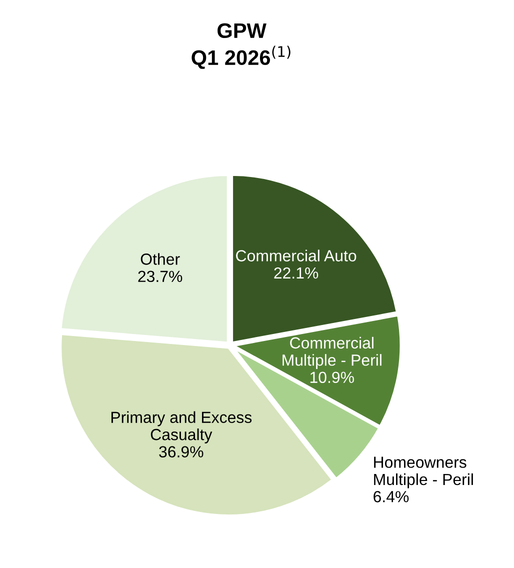 This screenshot has width=514, height=568. Describe the element at coordinates (423, 472) in the screenshot. I see `slice-label: Homeowners Multiple - Peril` at that location.